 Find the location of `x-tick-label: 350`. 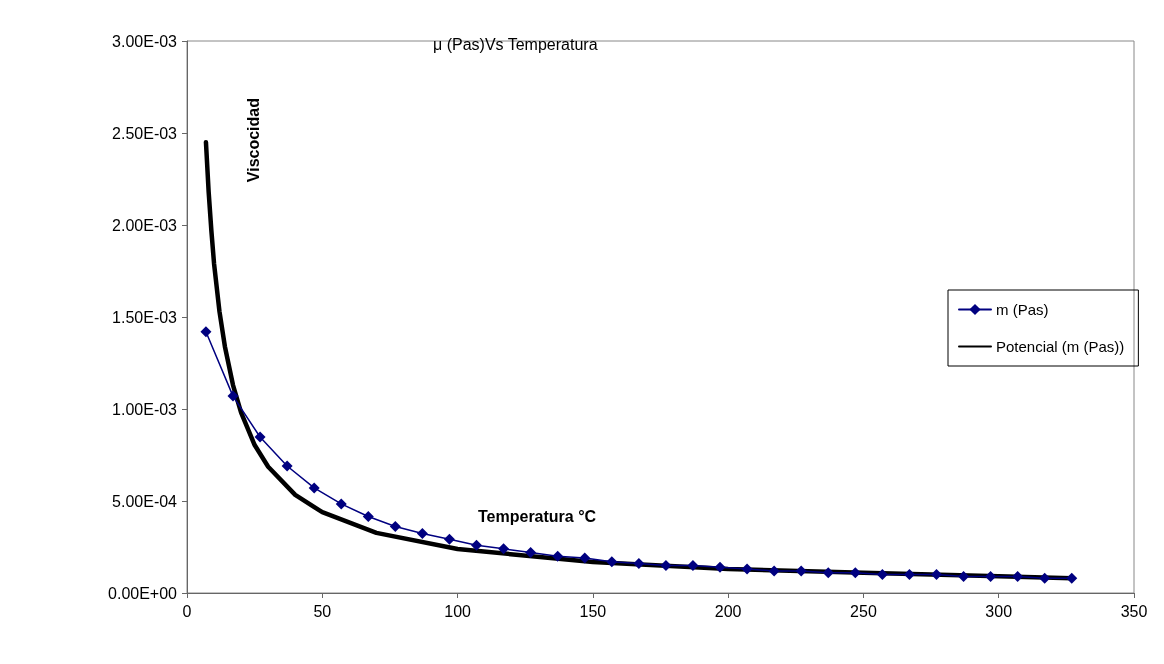

x-tick-label: 350 is located at coordinates (1134, 611).